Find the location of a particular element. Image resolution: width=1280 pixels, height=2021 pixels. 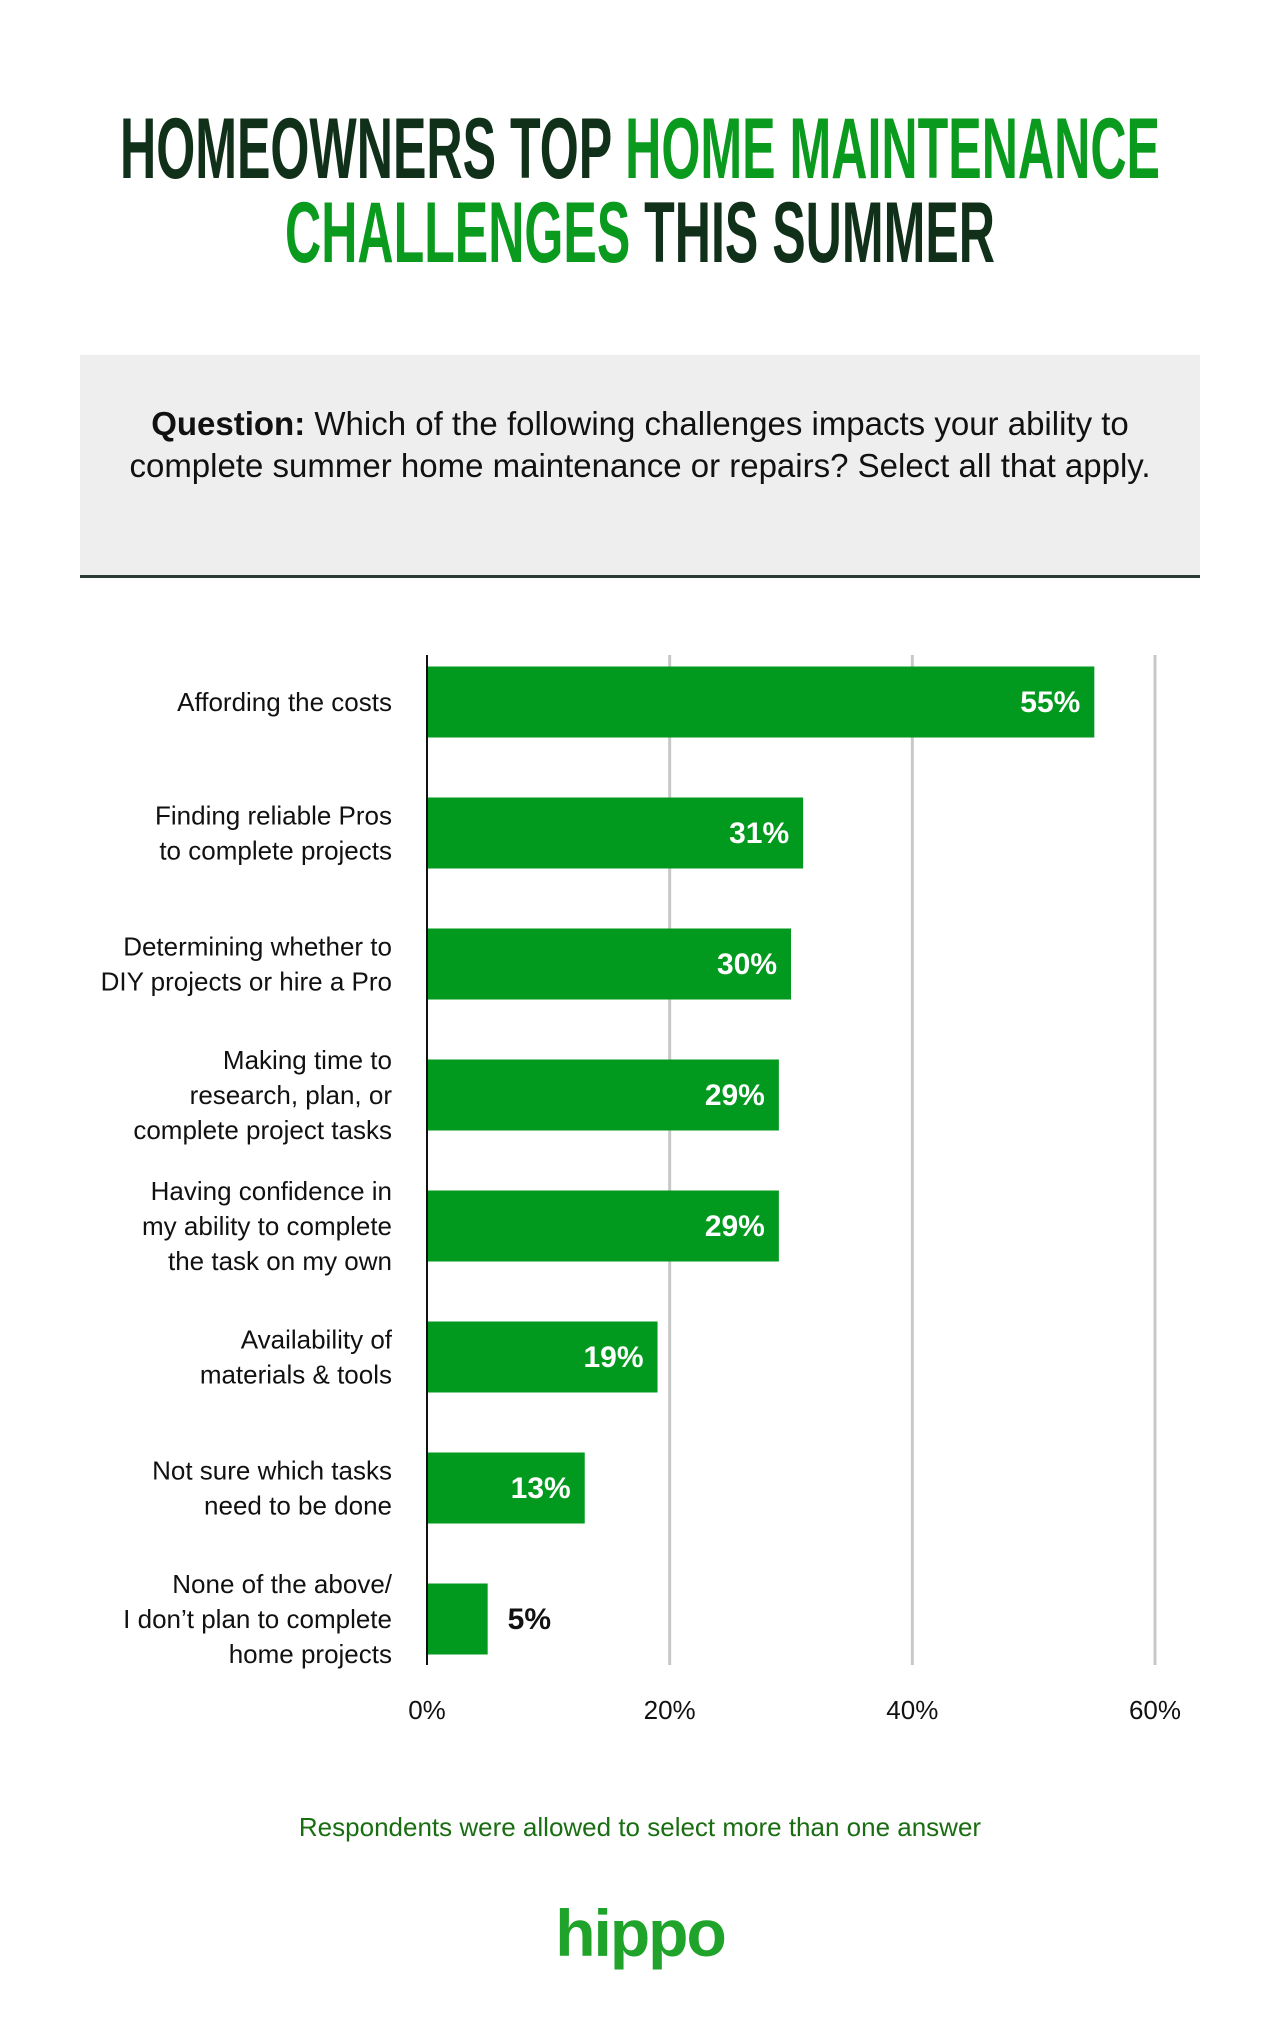

category-label: materials & tools is located at coordinates (296, 1375).